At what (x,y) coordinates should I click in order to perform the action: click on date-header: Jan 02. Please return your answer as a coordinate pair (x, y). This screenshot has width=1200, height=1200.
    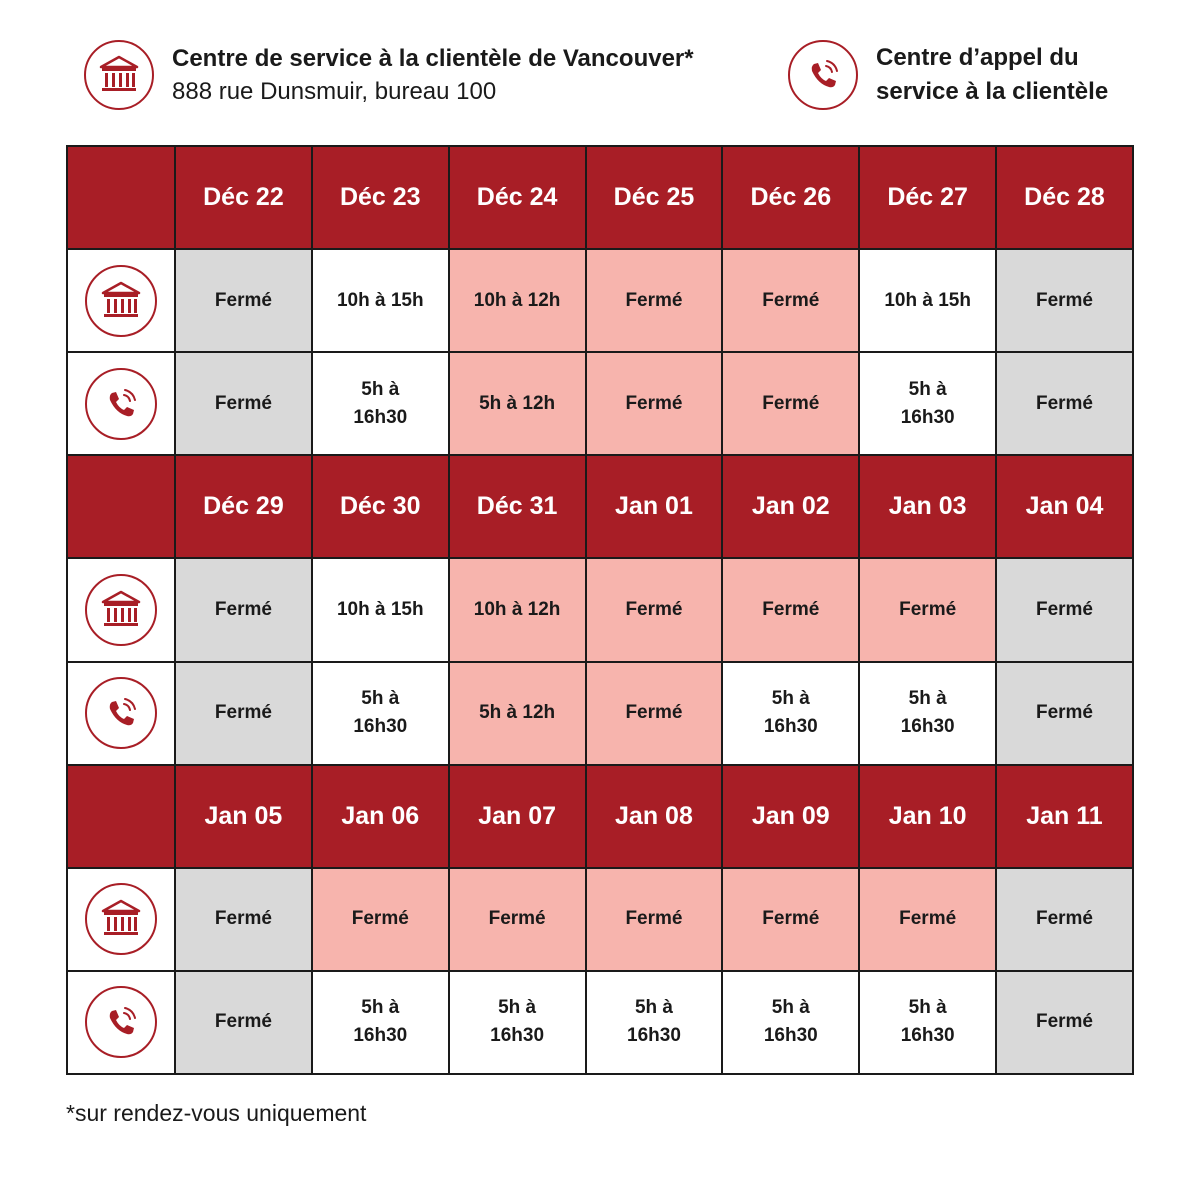
    Looking at the image, I should click on (791, 507).